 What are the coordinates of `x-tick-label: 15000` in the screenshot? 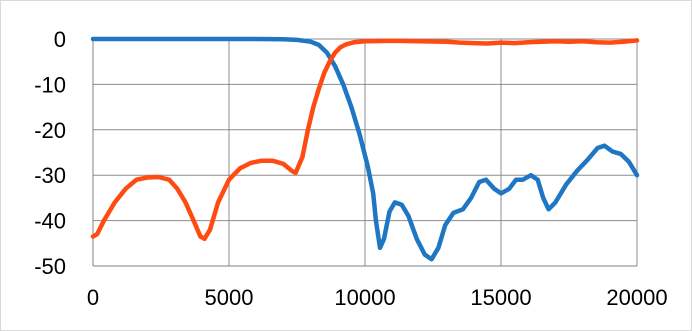 It's located at (500, 297).